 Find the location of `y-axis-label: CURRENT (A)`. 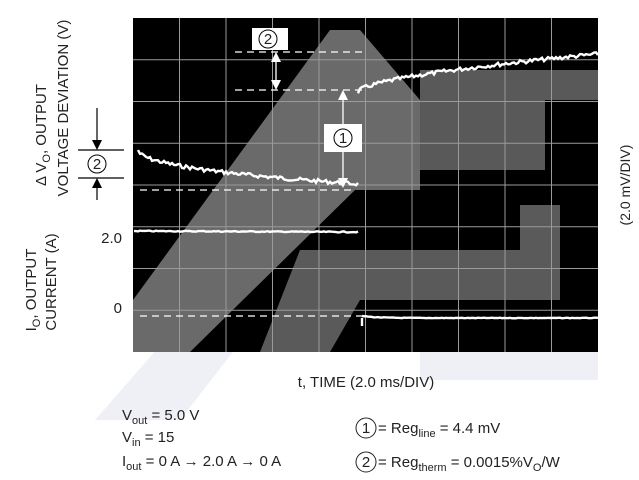

y-axis-label: CURRENT (A) is located at coordinates (51, 281).